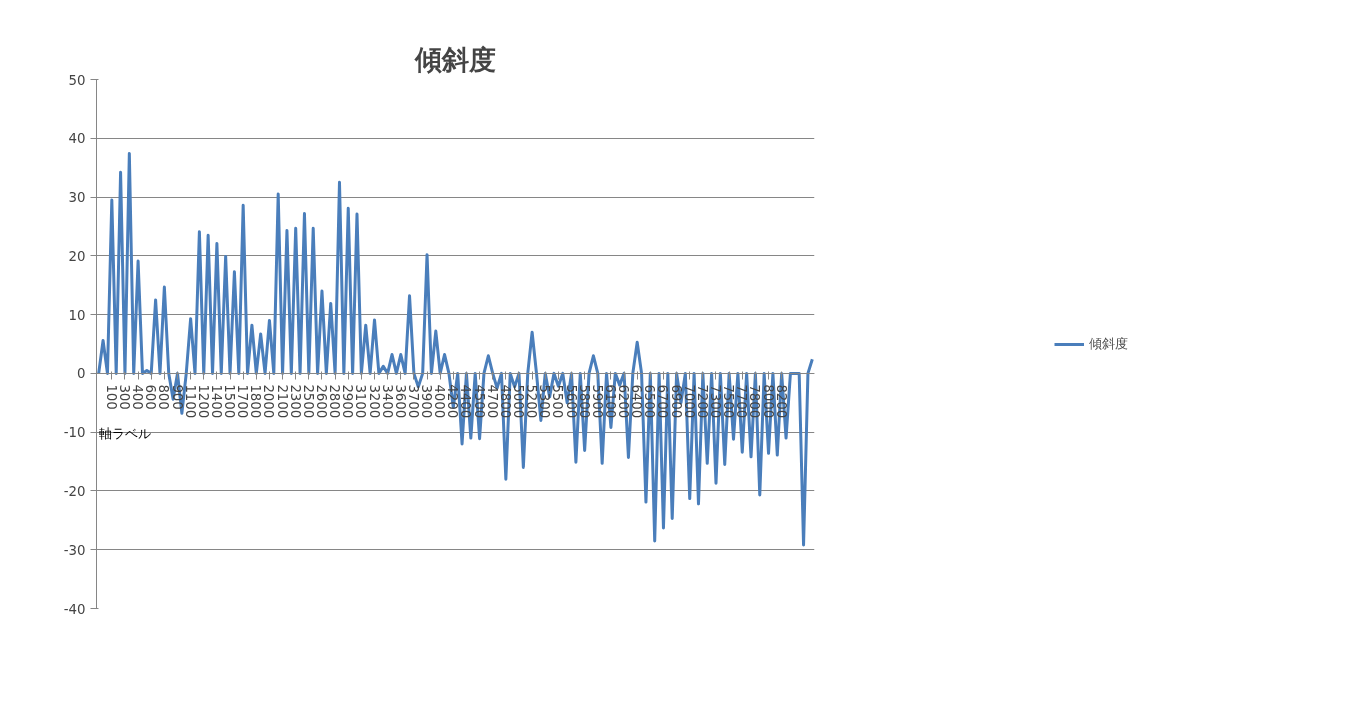  Describe the element at coordinates (505, 401) in the screenshot. I see `x-tick-label: 4800` at that location.